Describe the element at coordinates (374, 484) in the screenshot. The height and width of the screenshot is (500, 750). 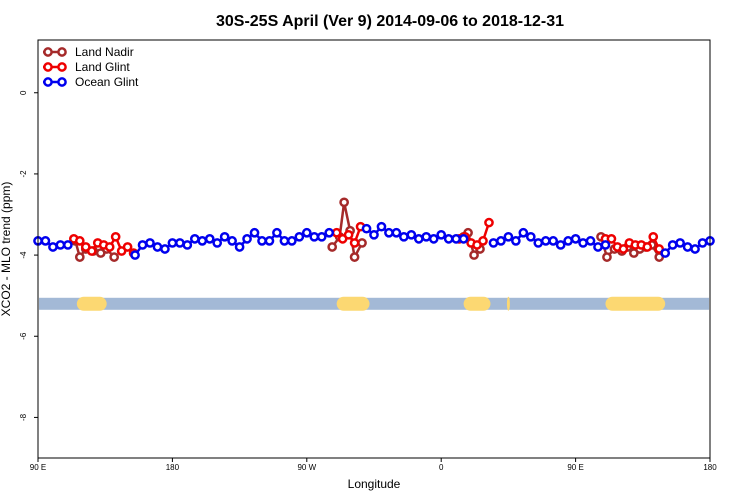
I see `x-axis-label: Longitude` at that location.